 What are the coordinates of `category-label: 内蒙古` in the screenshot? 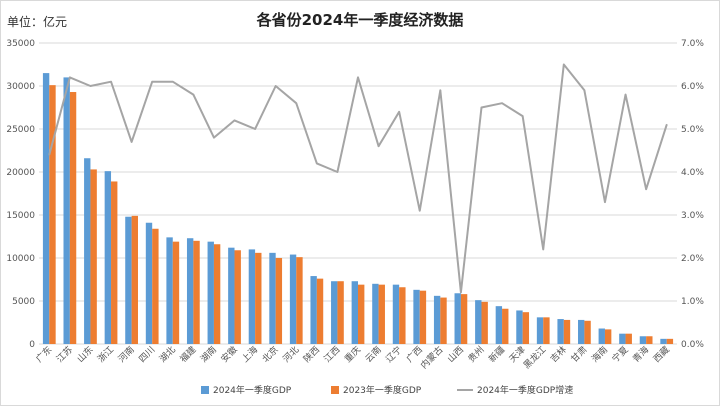 It's located at (432, 358).